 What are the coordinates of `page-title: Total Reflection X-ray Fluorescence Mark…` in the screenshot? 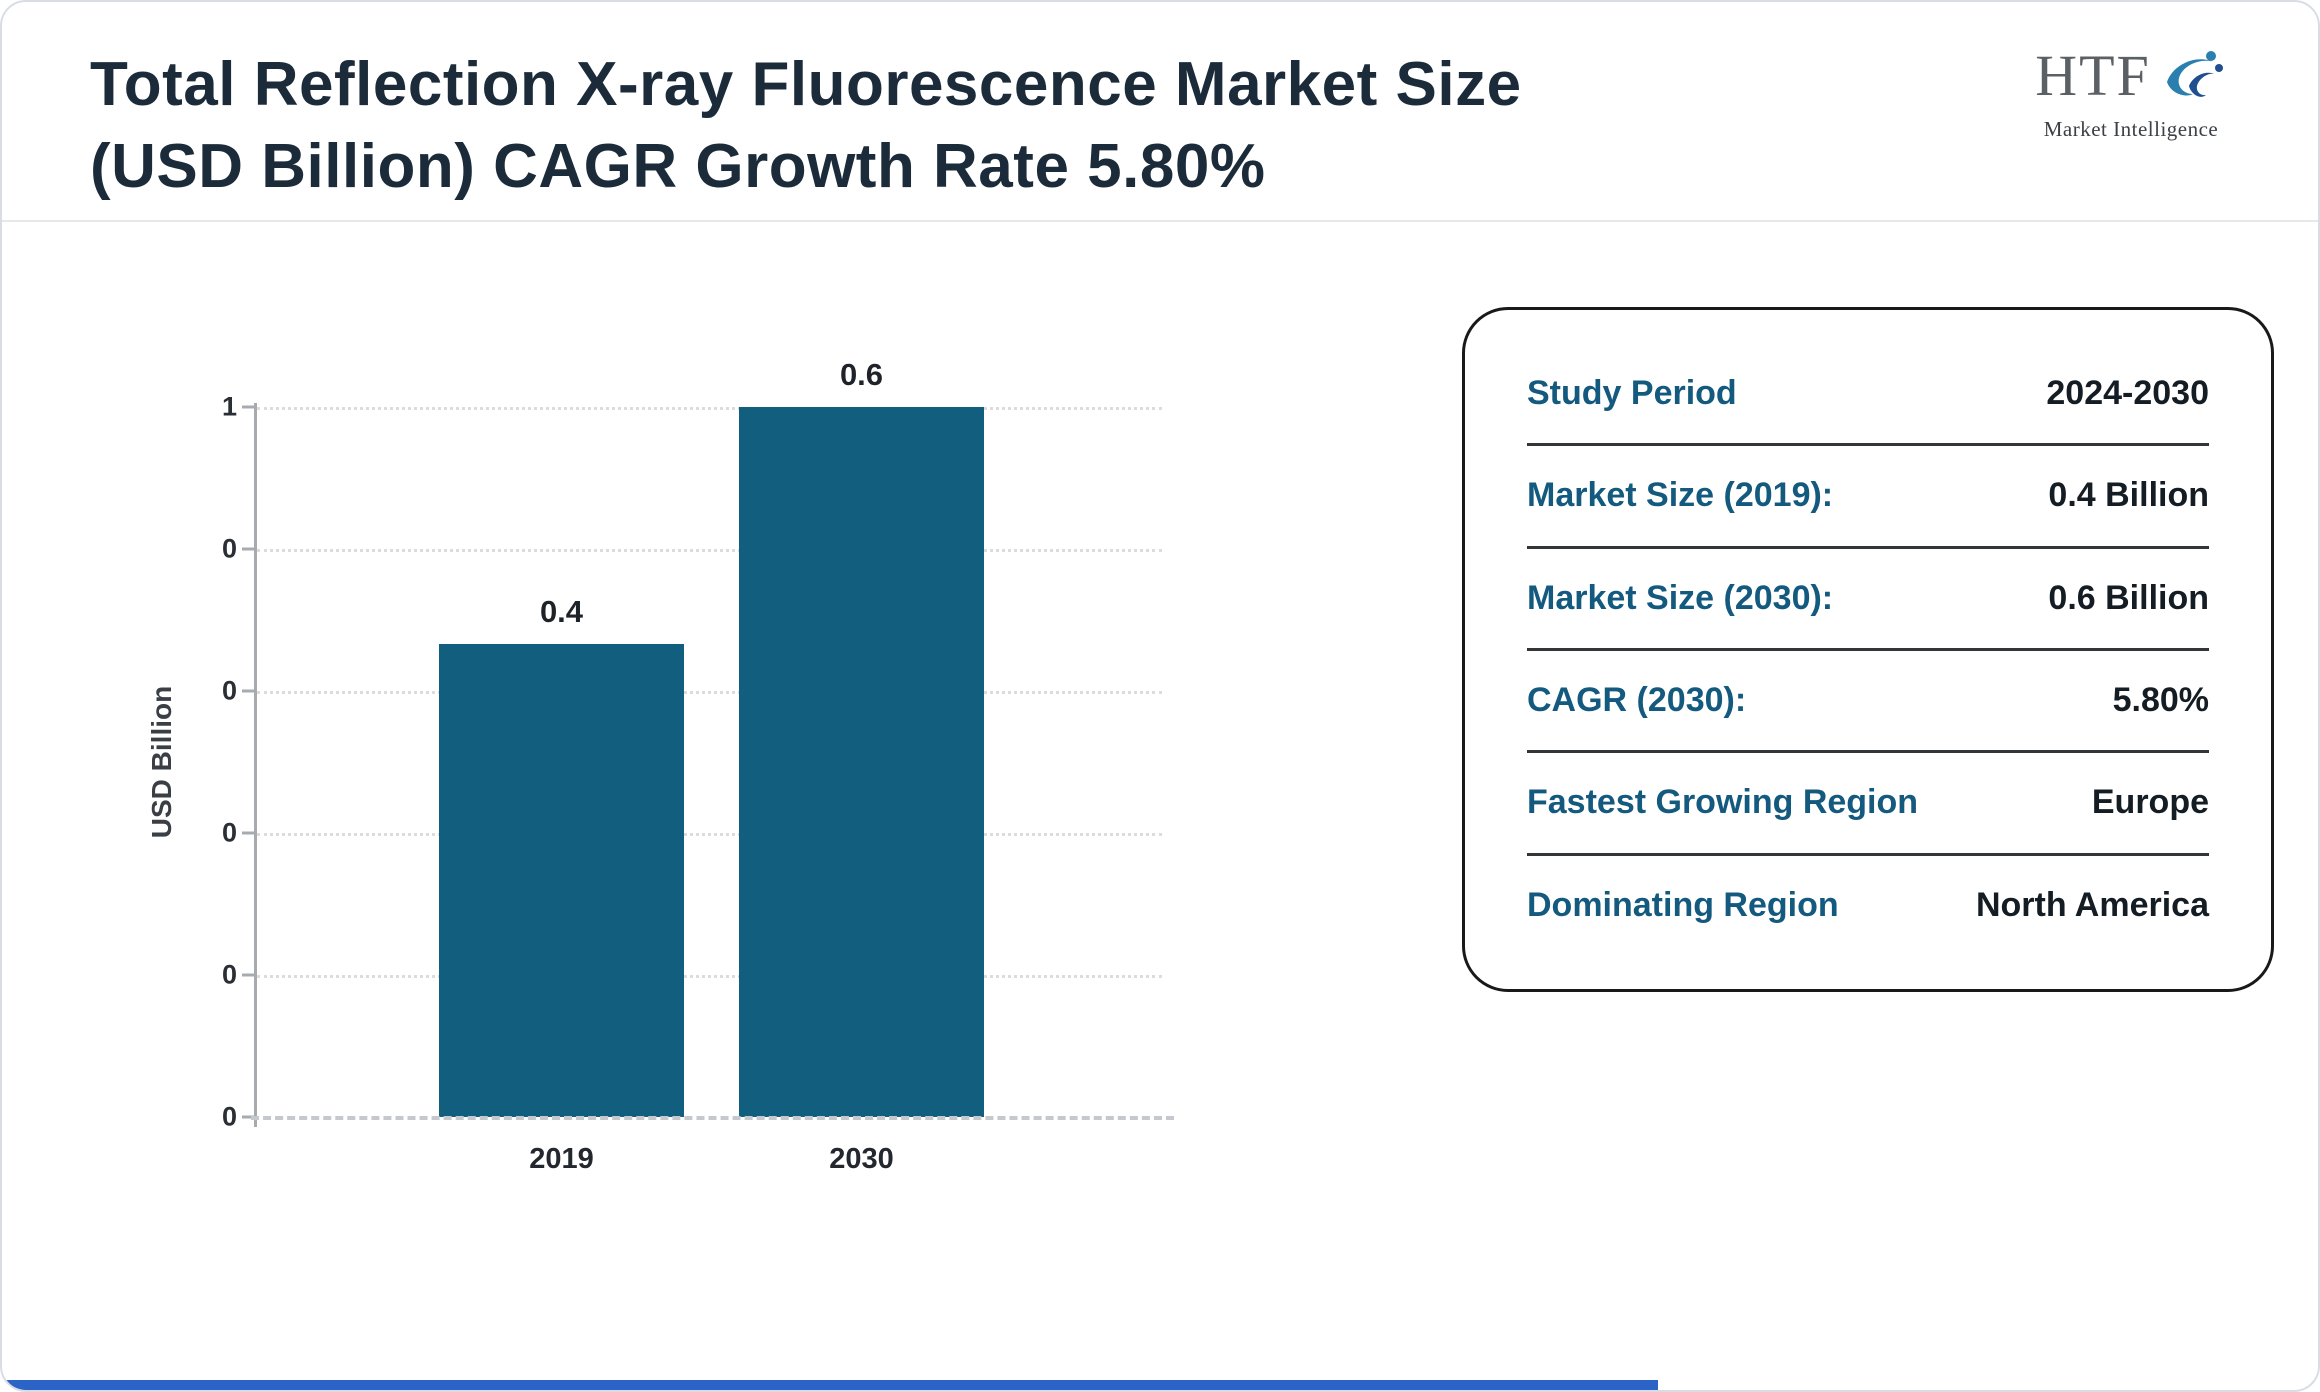 It's located at (806, 126).